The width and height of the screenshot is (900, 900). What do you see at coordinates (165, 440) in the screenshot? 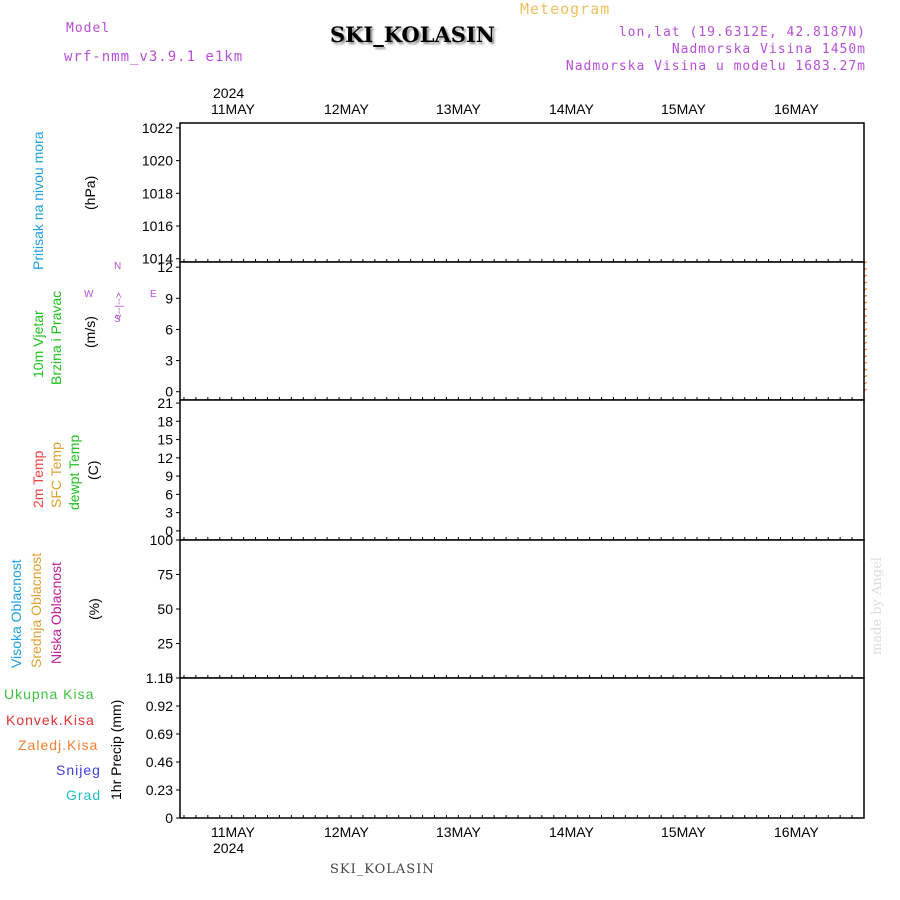
I see `y-tick-label: 15` at bounding box center [165, 440].